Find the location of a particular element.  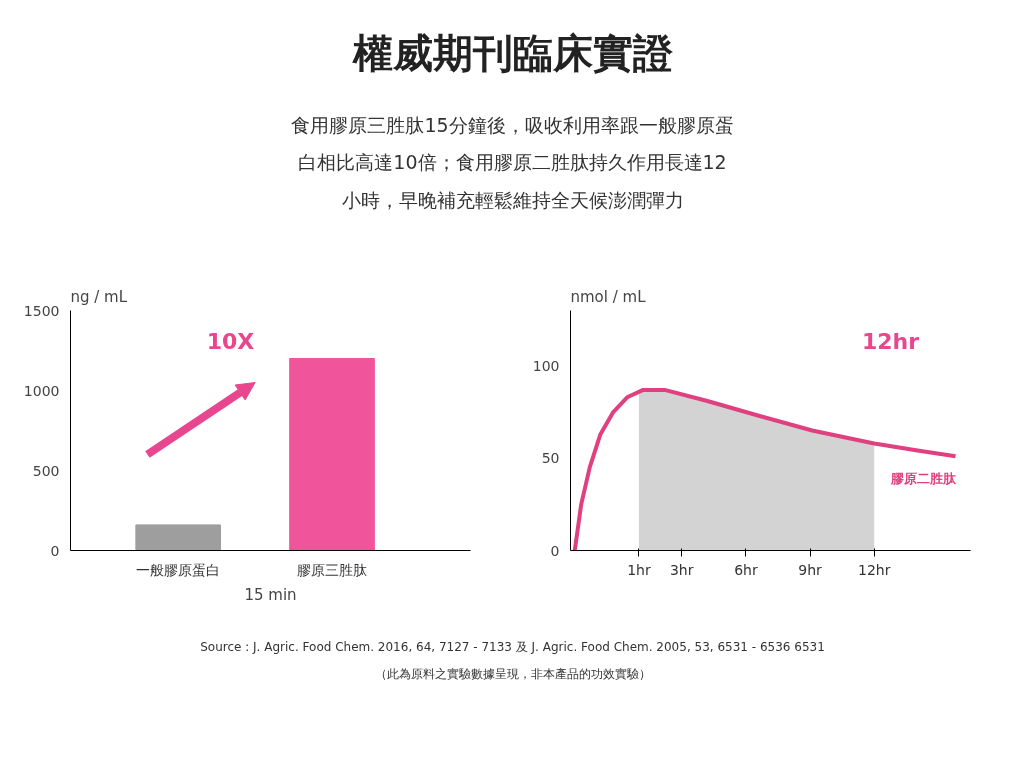

x-tick-label: 12hr is located at coordinates (874, 569).